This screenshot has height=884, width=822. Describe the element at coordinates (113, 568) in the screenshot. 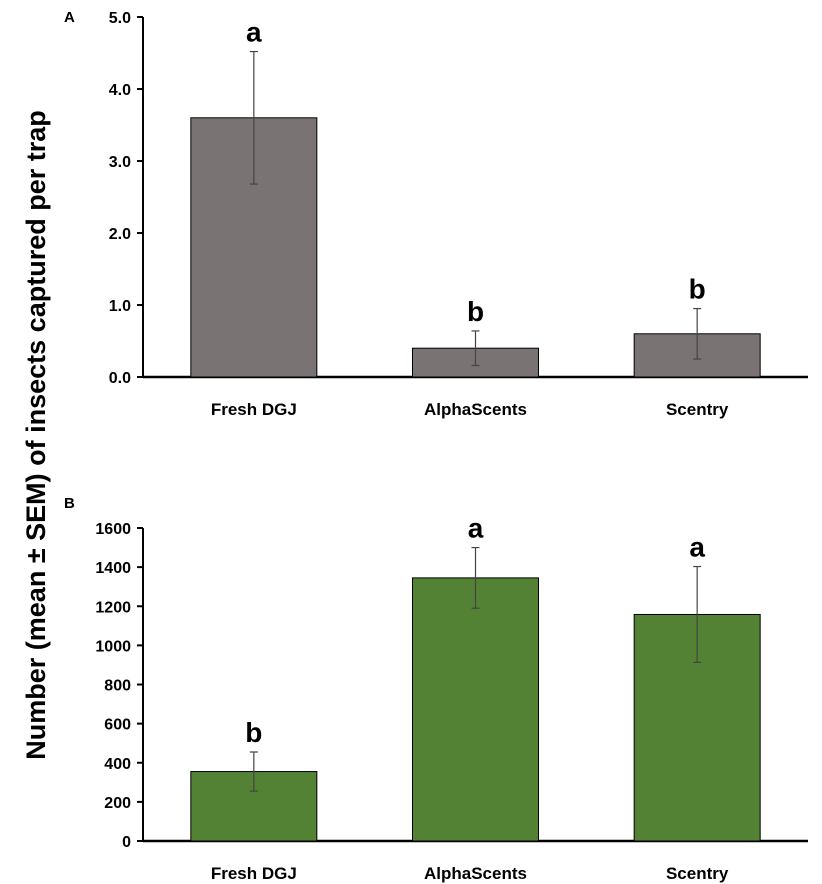

I see `y-tick-label: 1400` at that location.